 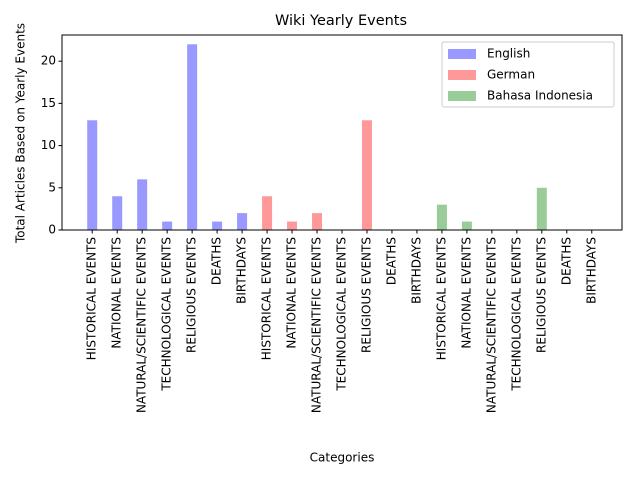 What do you see at coordinates (342, 458) in the screenshot?
I see `x-axis-label: Categories` at bounding box center [342, 458].